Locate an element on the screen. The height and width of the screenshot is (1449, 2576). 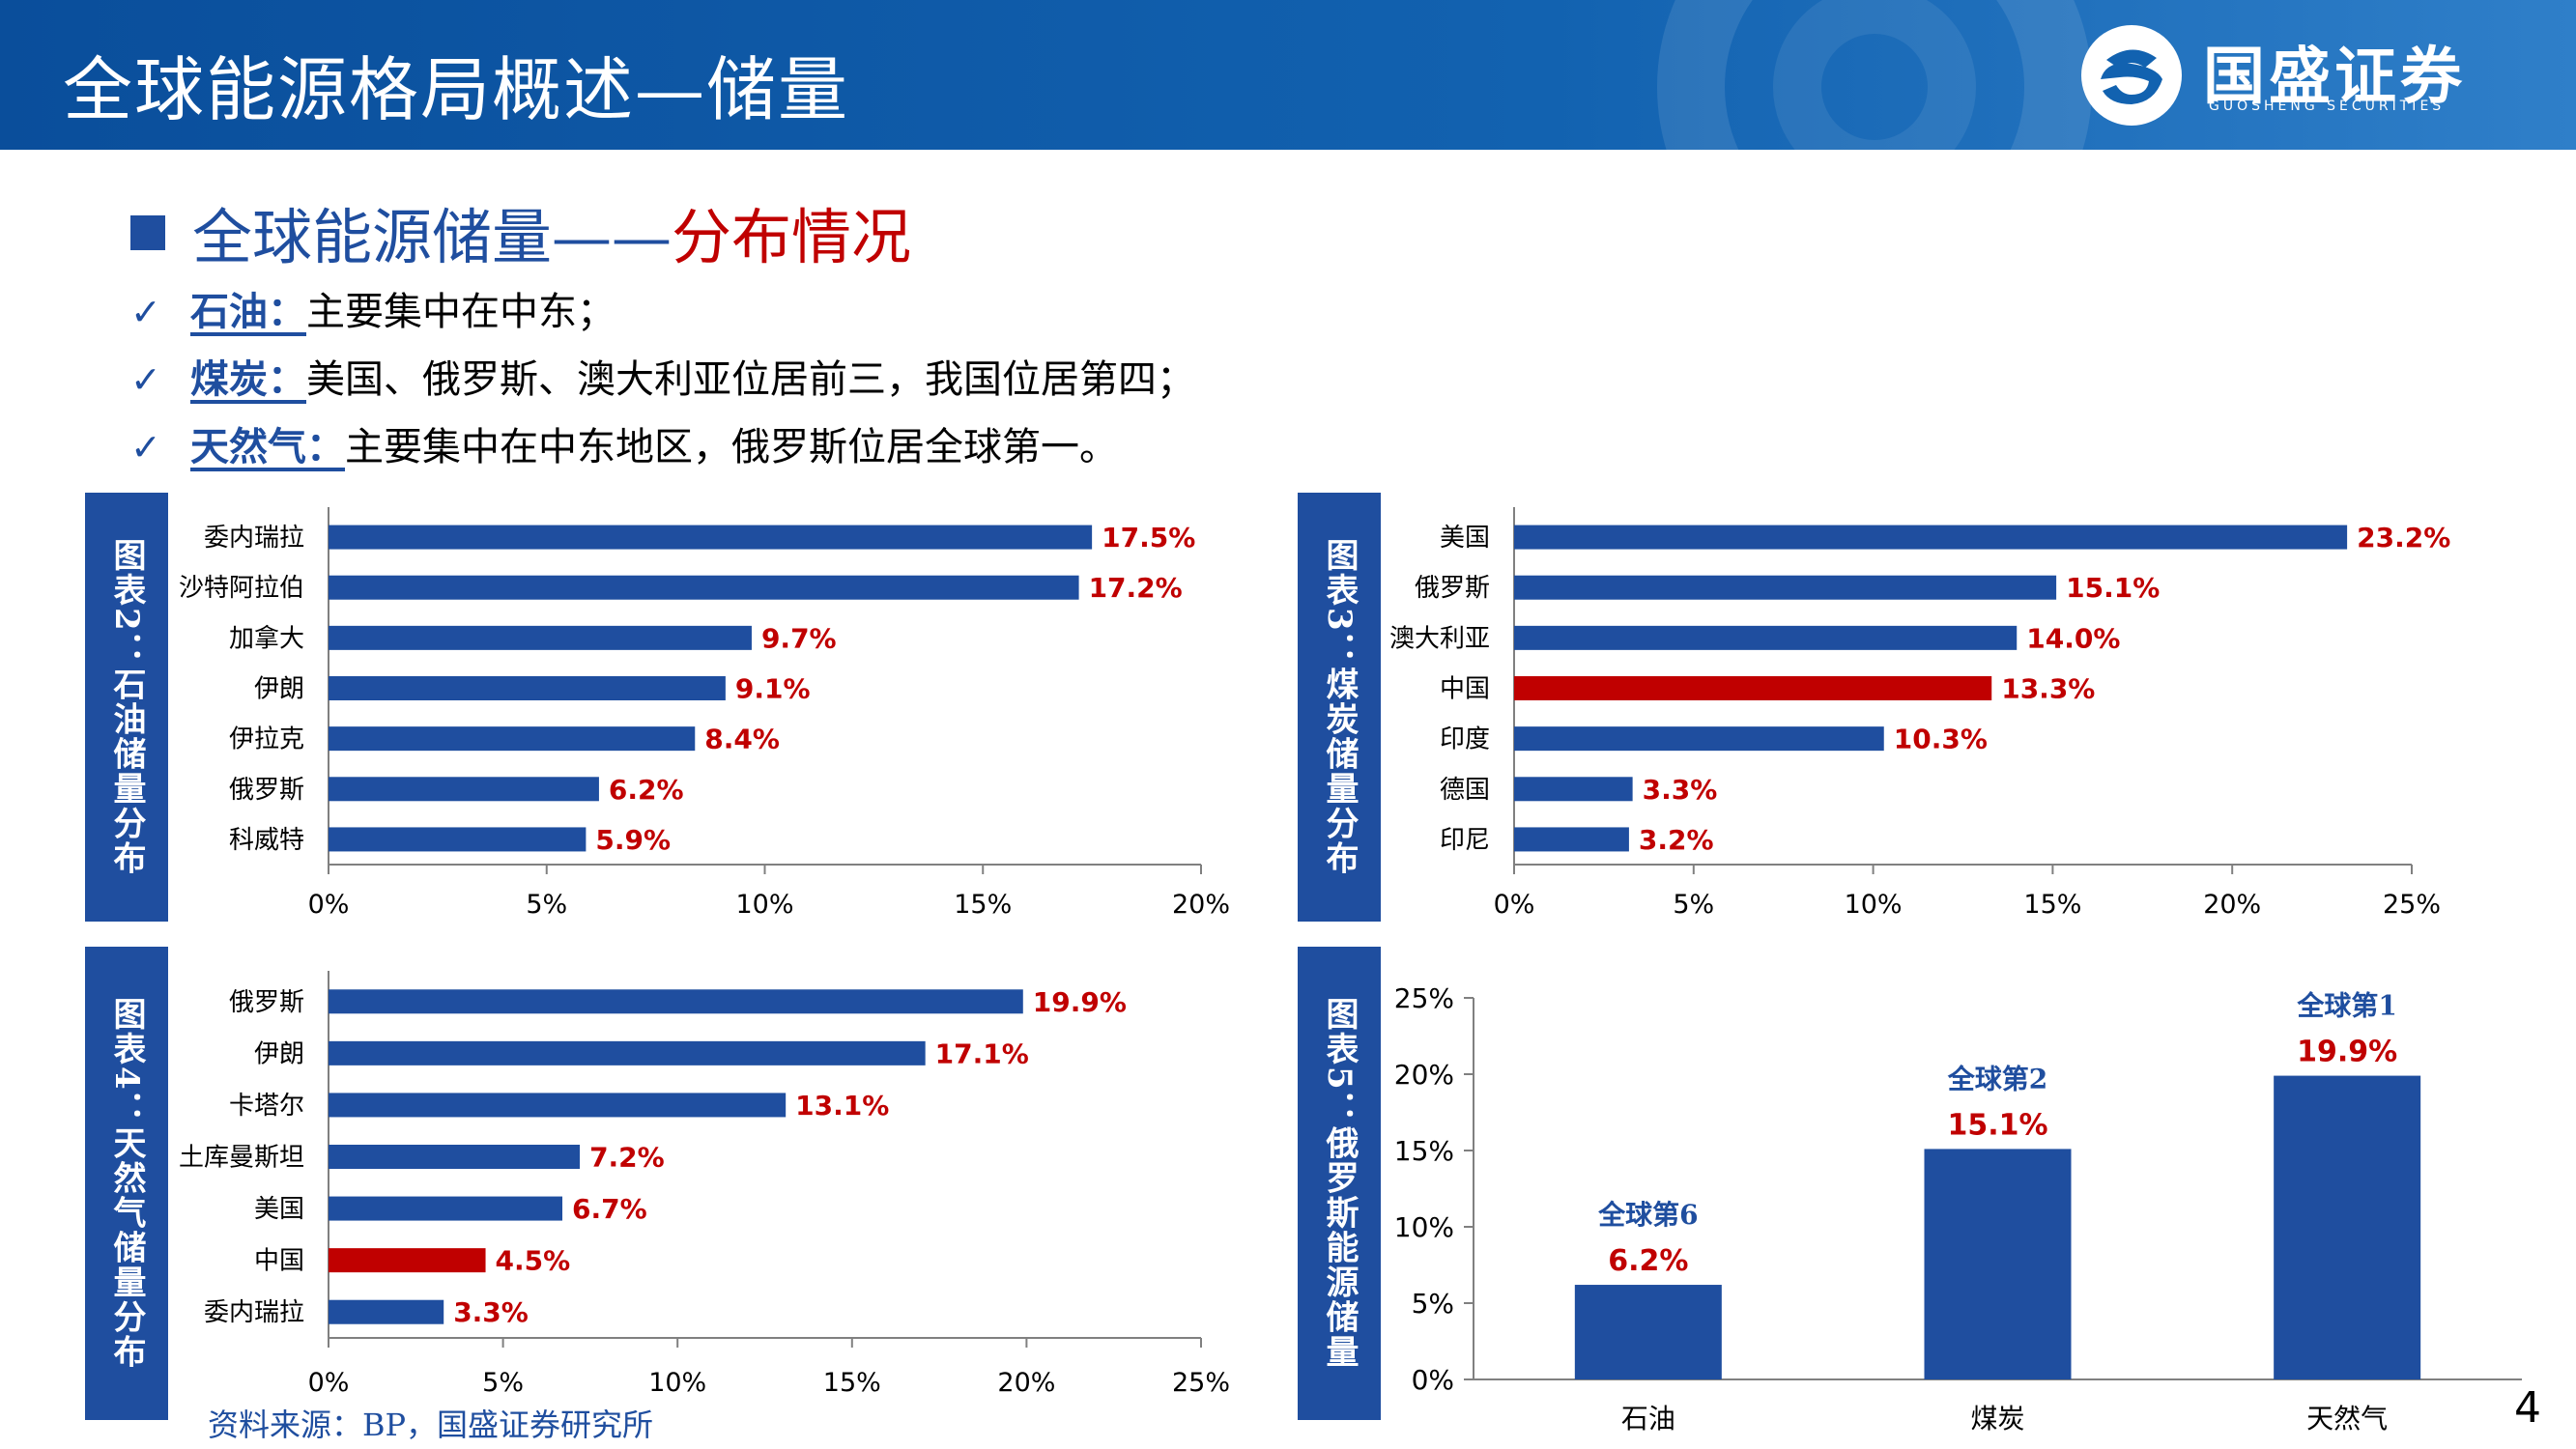
bullet-label: 石油： is located at coordinates (248, 311).